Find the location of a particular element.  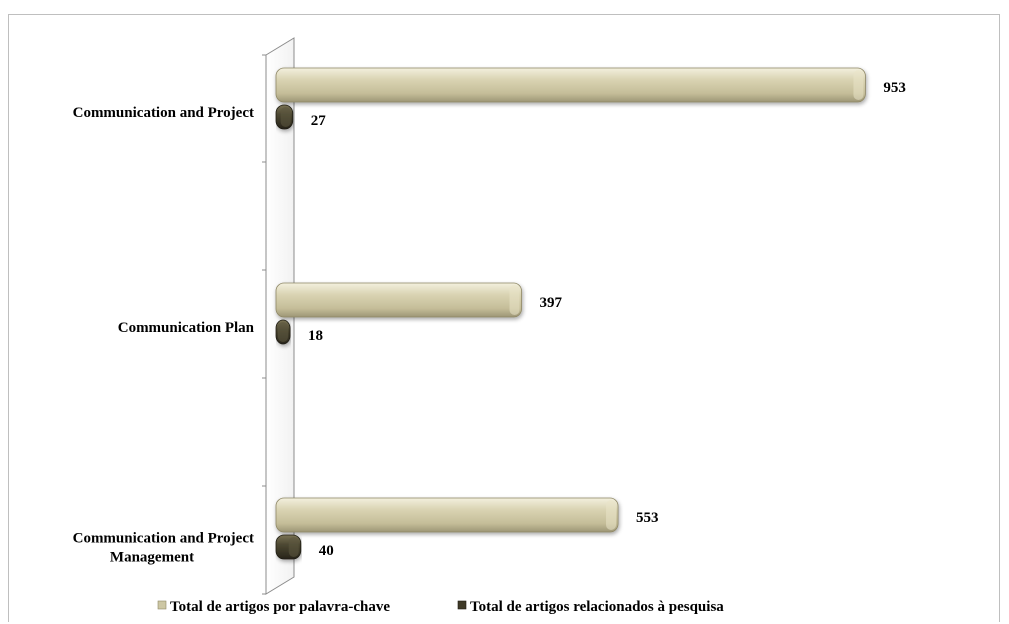

data-label: 553 is located at coordinates (647, 518).